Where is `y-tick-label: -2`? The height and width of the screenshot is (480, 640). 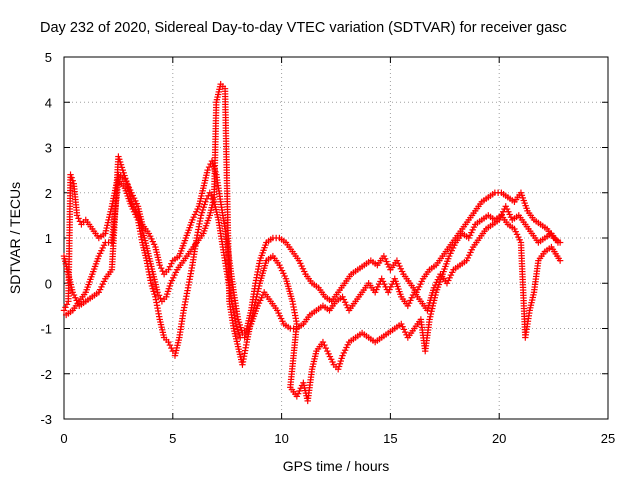 y-tick-label: -2 is located at coordinates (46, 374).